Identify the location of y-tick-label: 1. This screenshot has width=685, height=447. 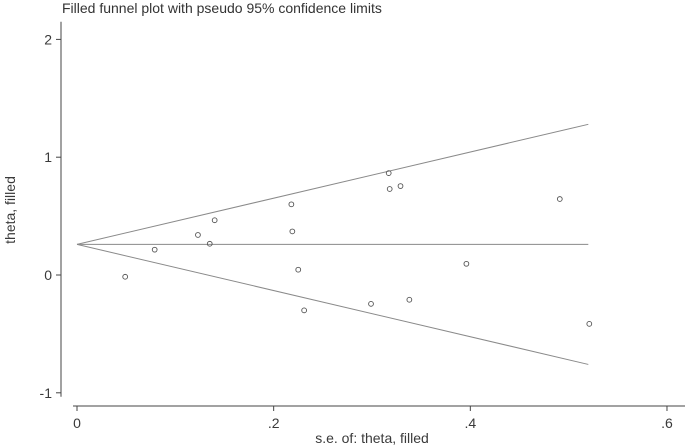
(48, 157).